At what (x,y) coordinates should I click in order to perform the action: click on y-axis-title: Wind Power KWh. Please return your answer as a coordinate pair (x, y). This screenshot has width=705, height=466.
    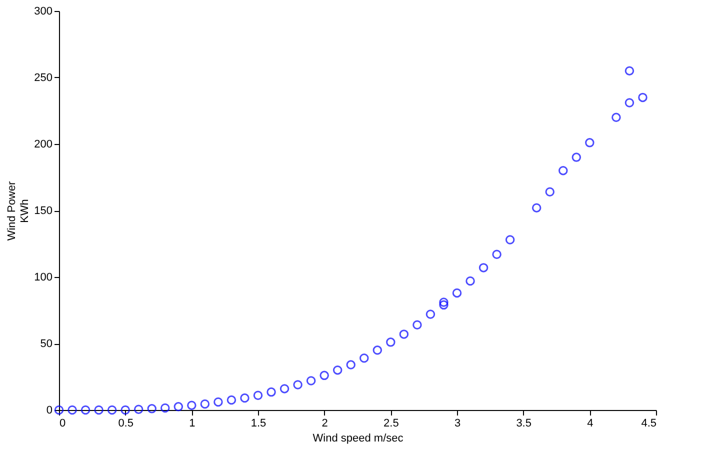
    Looking at the image, I should click on (19, 211).